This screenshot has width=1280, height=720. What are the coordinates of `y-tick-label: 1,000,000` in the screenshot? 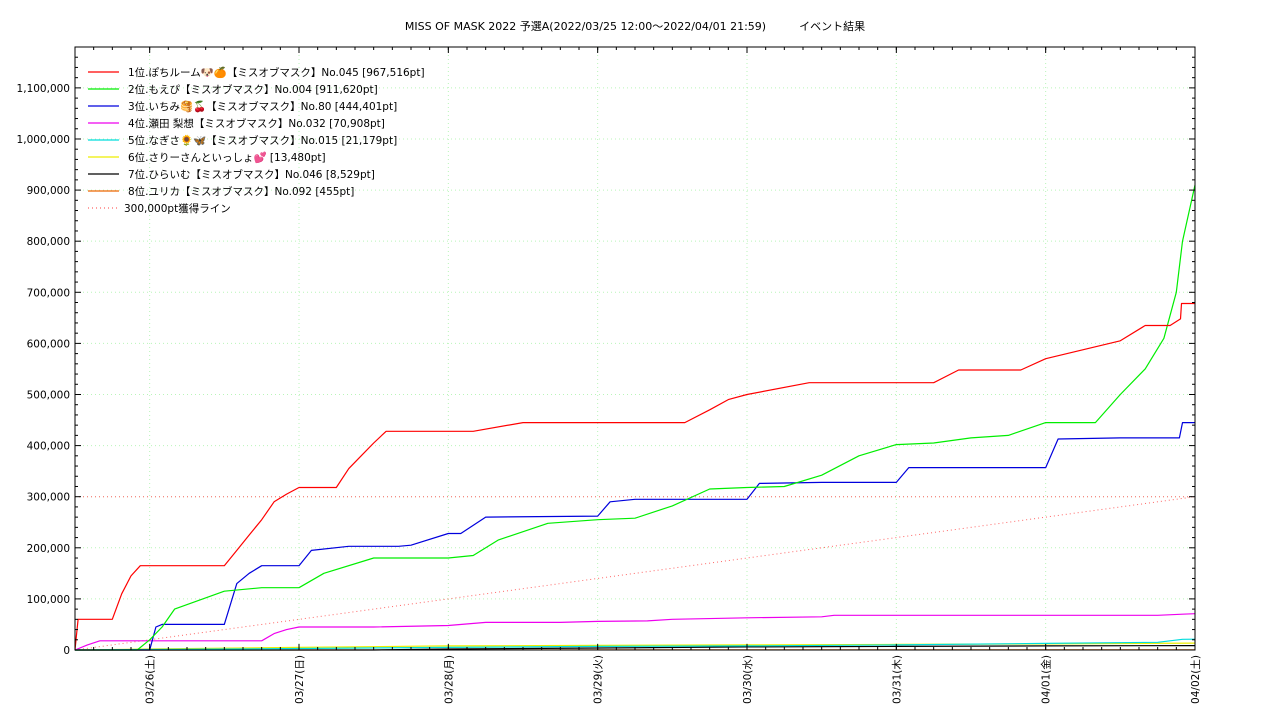 It's located at (43, 140).